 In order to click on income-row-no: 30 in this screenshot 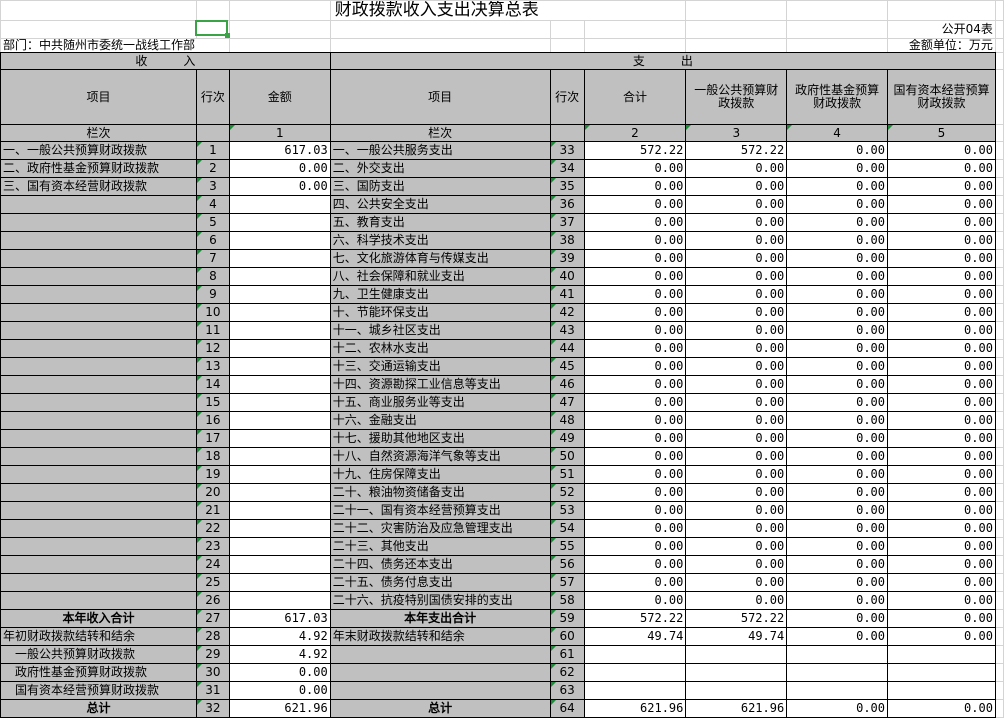, I will do `click(212, 672)`.